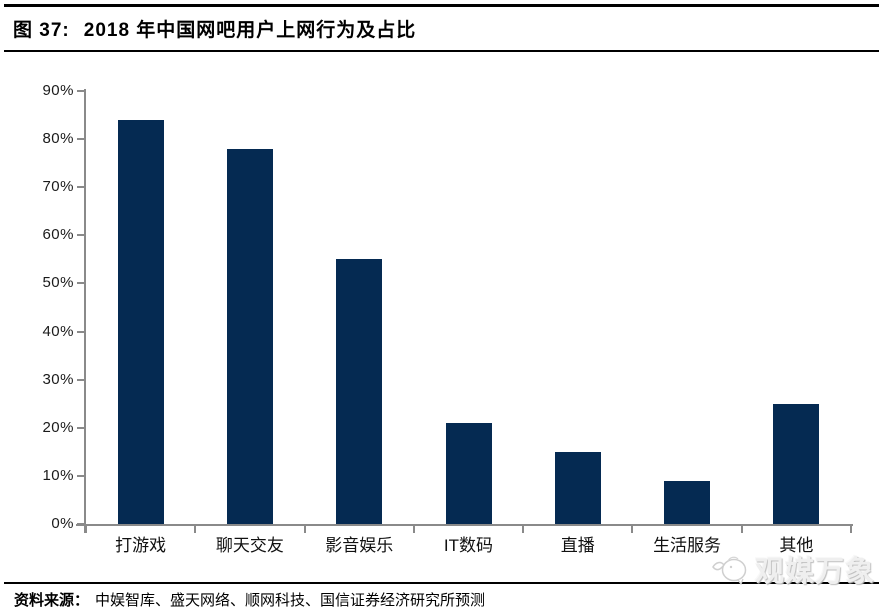 The height and width of the screenshot is (612, 883). Describe the element at coordinates (359, 545) in the screenshot. I see `x-axis-label: 影音娱乐` at that location.